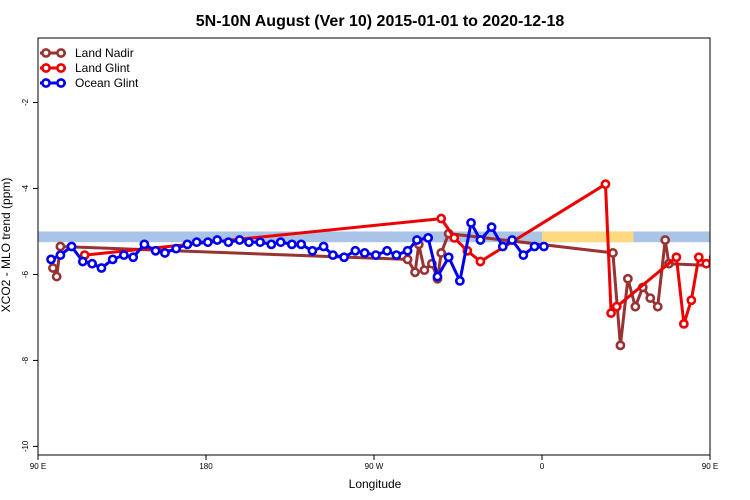 This screenshot has height=500, width=750. What do you see at coordinates (25, 360) in the screenshot?
I see `y-tick-label: -8` at bounding box center [25, 360].